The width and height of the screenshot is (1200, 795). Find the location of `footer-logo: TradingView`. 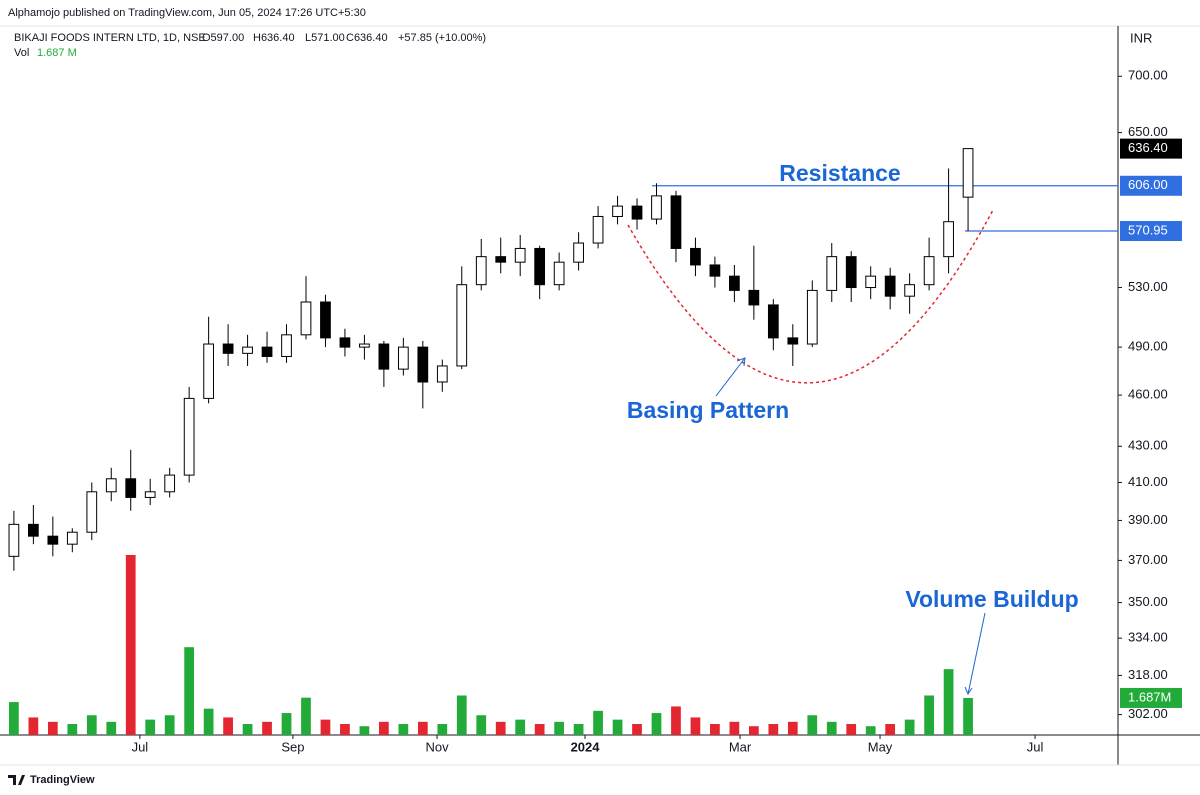

footer-logo: TradingView is located at coordinates (51, 780).